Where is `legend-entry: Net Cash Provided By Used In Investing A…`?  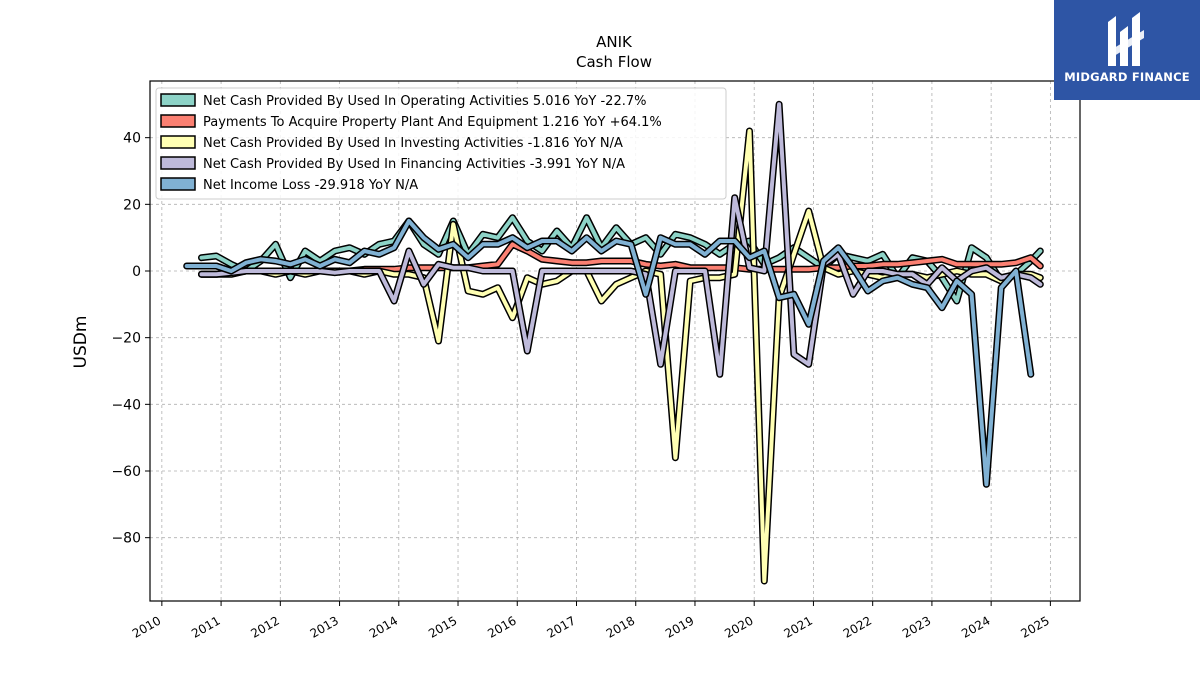
legend-entry: Net Cash Provided By Used In Investing A… is located at coordinates (413, 143).